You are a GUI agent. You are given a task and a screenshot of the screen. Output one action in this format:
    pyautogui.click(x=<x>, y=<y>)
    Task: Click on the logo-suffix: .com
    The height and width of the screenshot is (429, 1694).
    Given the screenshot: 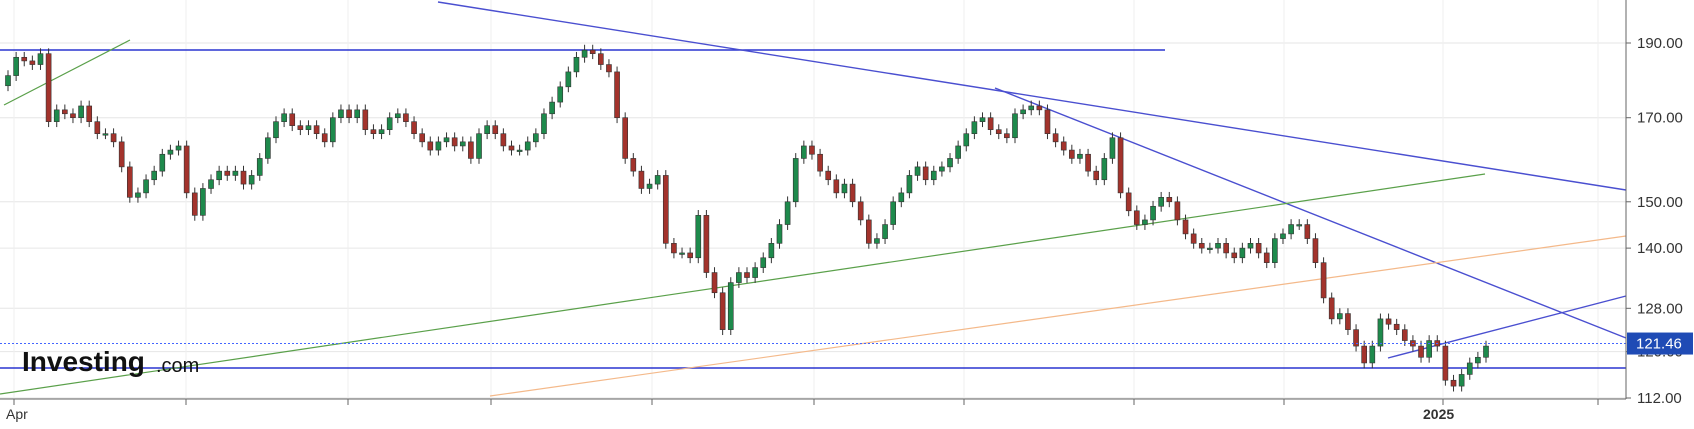 What is the action you would take?
    pyautogui.click(x=177, y=366)
    